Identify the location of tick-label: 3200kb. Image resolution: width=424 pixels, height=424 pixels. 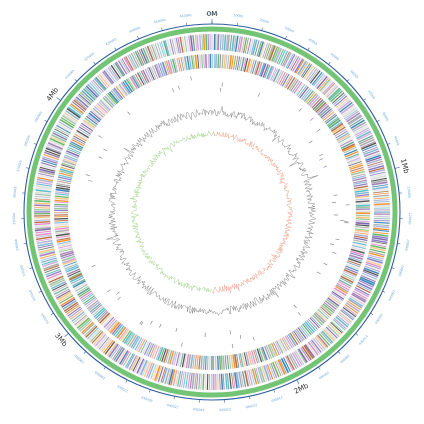
(32, 295).